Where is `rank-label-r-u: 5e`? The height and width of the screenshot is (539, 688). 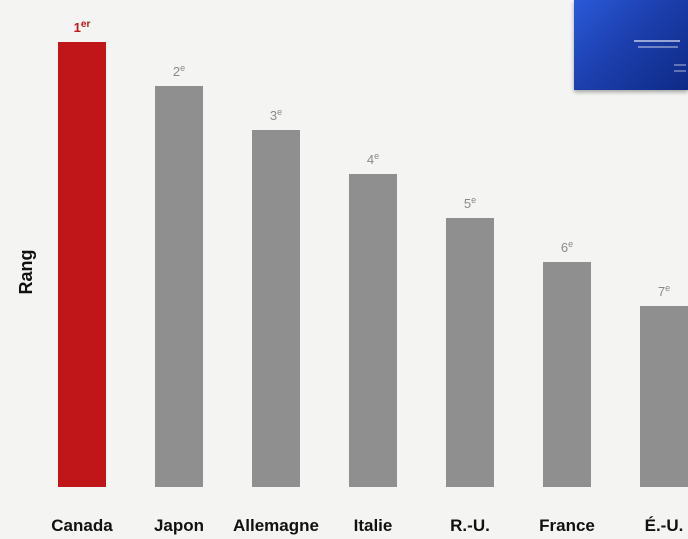 rank-label-r-u: 5e is located at coordinates (470, 203).